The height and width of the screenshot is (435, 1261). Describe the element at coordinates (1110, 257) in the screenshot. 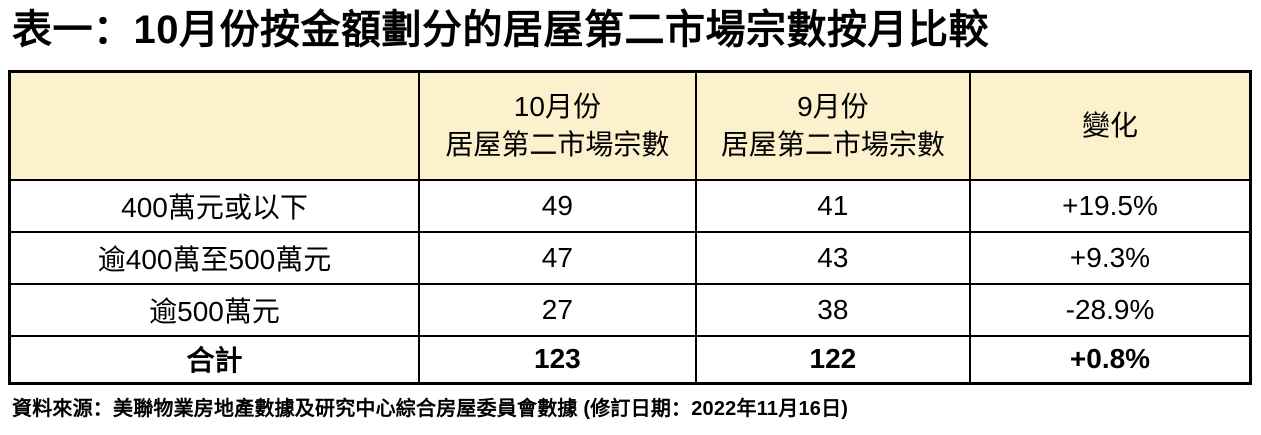

I see `row-change-value: +9.3%` at that location.